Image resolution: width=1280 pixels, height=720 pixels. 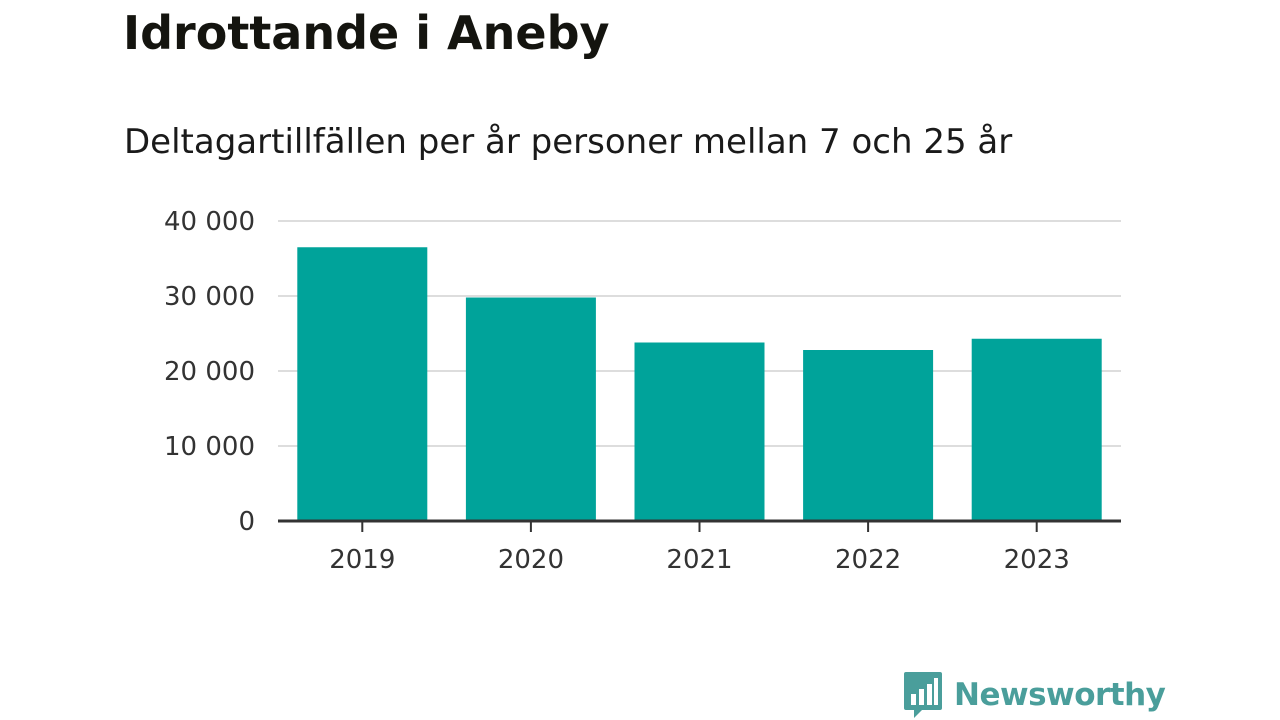 What do you see at coordinates (246, 522) in the screenshot?
I see `y-tick-label: 0` at bounding box center [246, 522].